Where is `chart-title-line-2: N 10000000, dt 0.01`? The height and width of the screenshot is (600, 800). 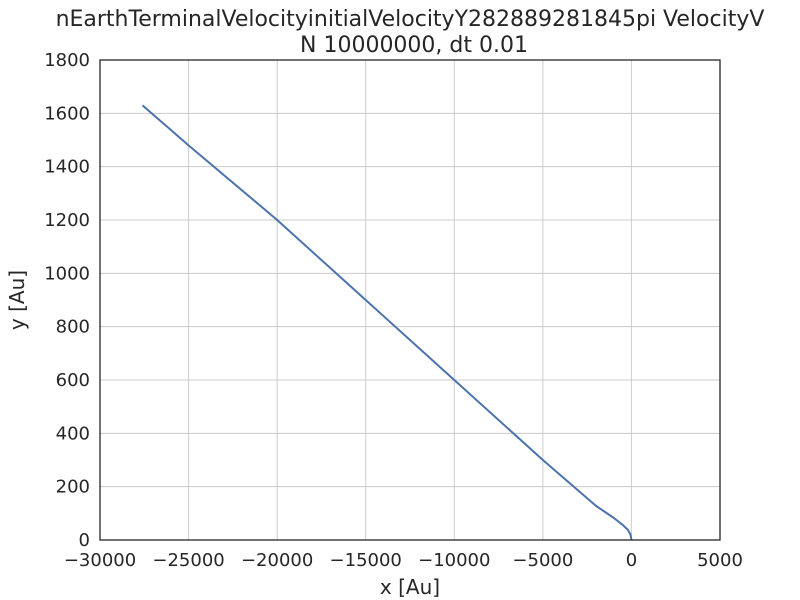
chart-title-line-2: N 10000000, dt 0.01 is located at coordinates (414, 45).